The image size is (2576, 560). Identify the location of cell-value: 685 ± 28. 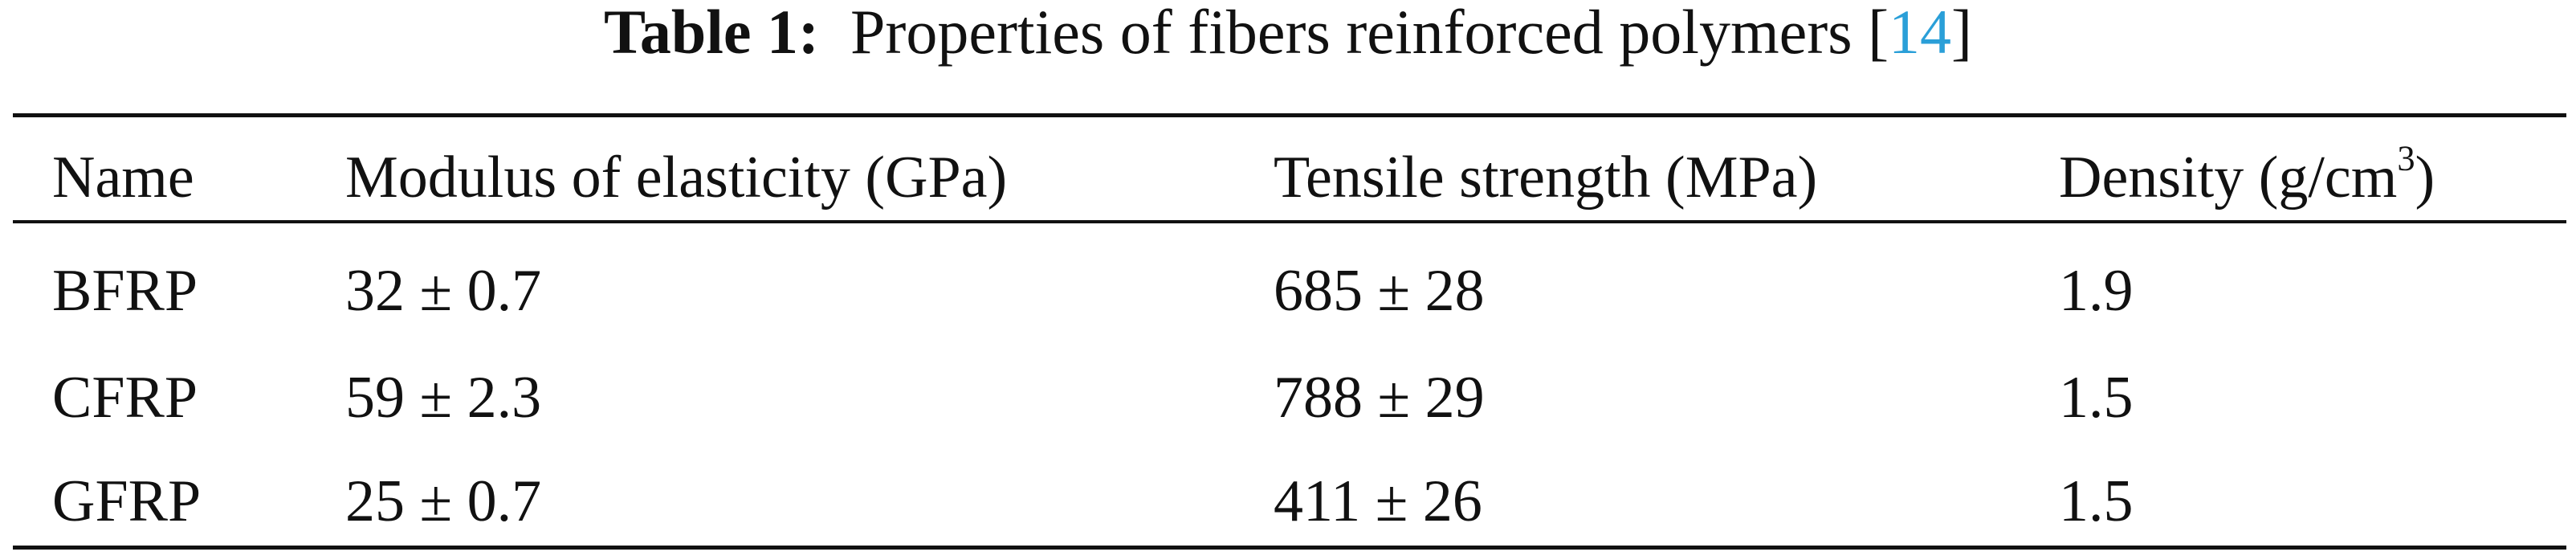
(1379, 291).